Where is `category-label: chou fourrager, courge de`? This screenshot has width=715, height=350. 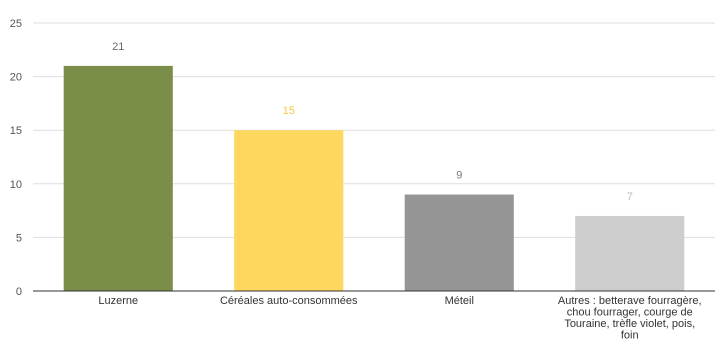
category-label: chou fourrager, courge de is located at coordinates (630, 313).